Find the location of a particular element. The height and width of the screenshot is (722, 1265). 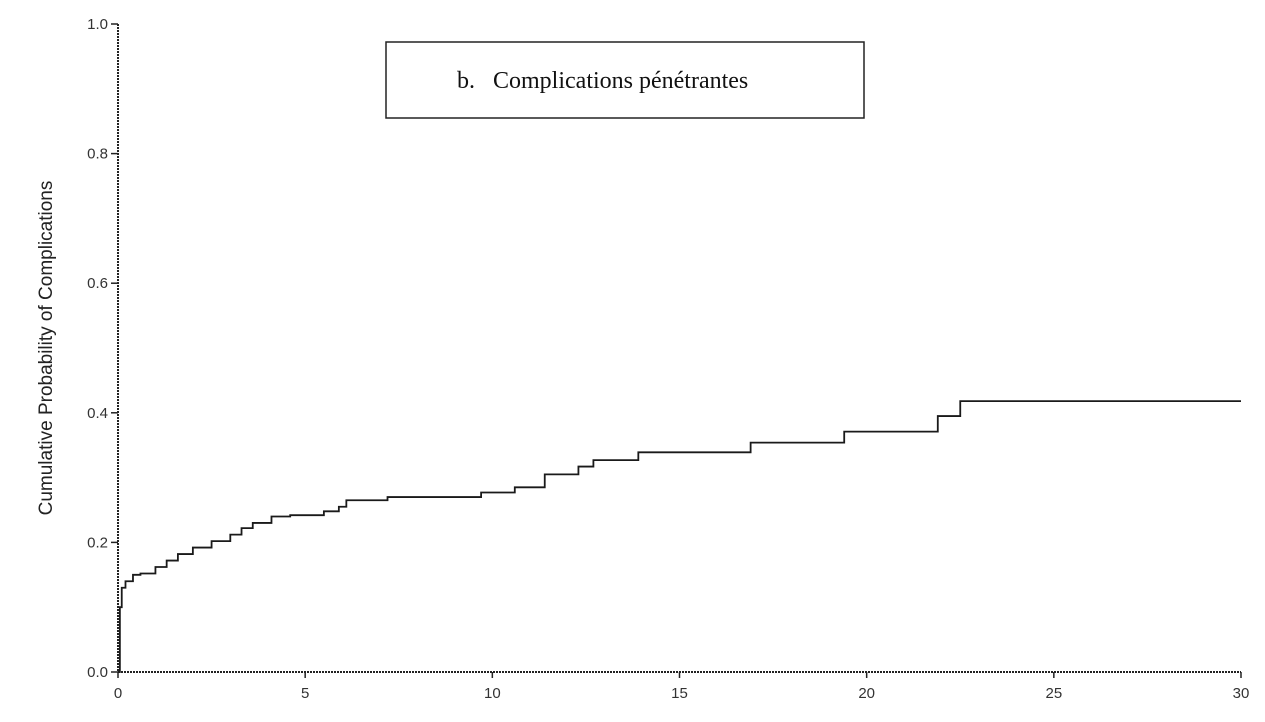

x-tick-label: 30 is located at coordinates (1241, 693).